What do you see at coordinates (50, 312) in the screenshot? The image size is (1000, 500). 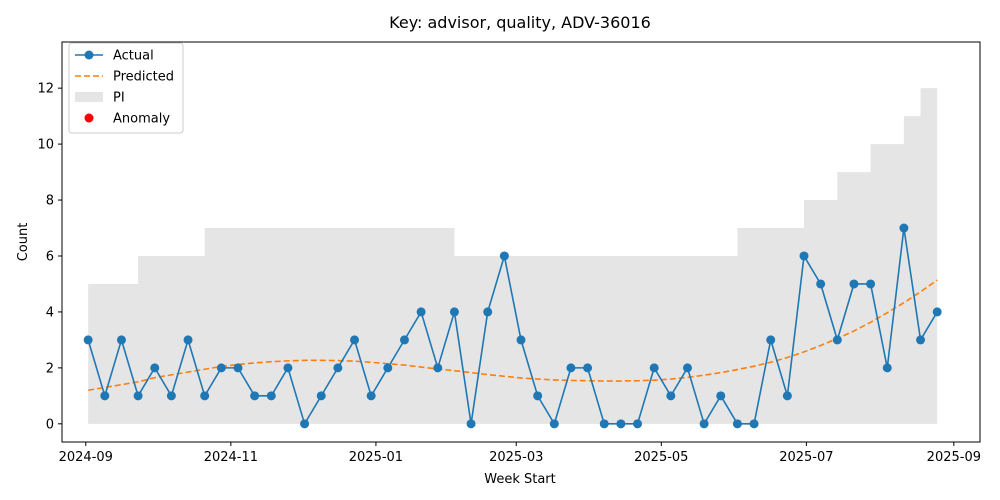 I see `y-tick-label: 4` at bounding box center [50, 312].